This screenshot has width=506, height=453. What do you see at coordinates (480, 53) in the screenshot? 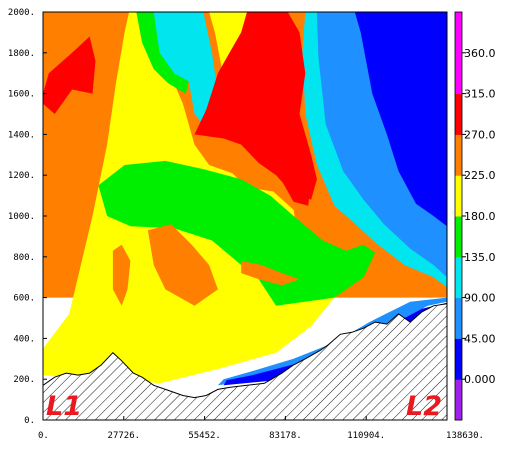
I see `colorbar-tick-label: 360.0` at bounding box center [480, 53].